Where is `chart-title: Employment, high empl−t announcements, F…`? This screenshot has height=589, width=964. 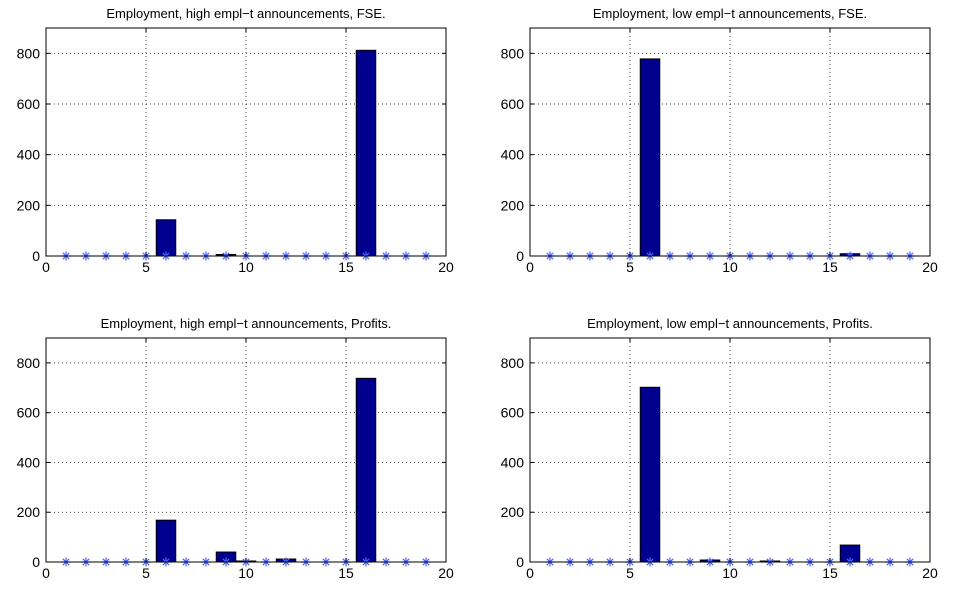 chart-title: Employment, high empl−t announcements, F… is located at coordinates (245, 13).